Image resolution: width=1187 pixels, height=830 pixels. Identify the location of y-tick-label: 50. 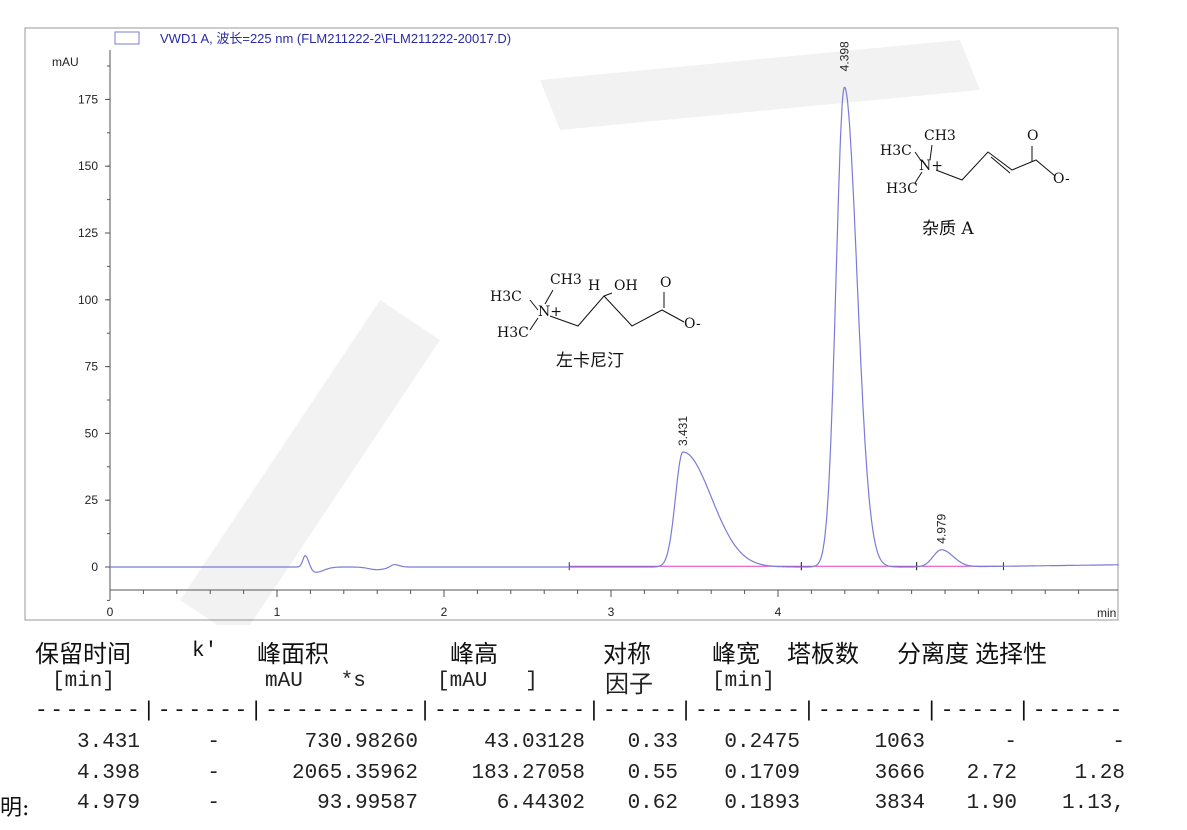
(92, 433).